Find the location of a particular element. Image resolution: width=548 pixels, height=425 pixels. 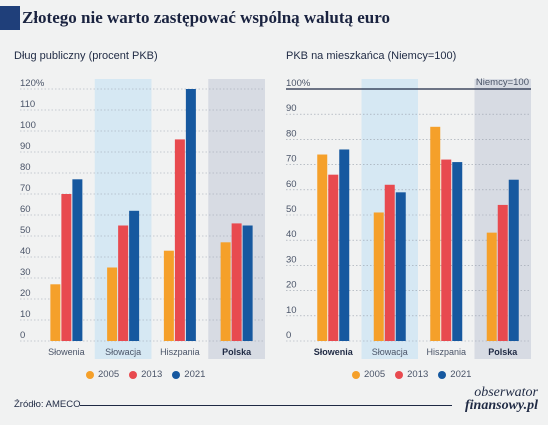

brand-line1: obserwator is located at coordinates (506, 392).